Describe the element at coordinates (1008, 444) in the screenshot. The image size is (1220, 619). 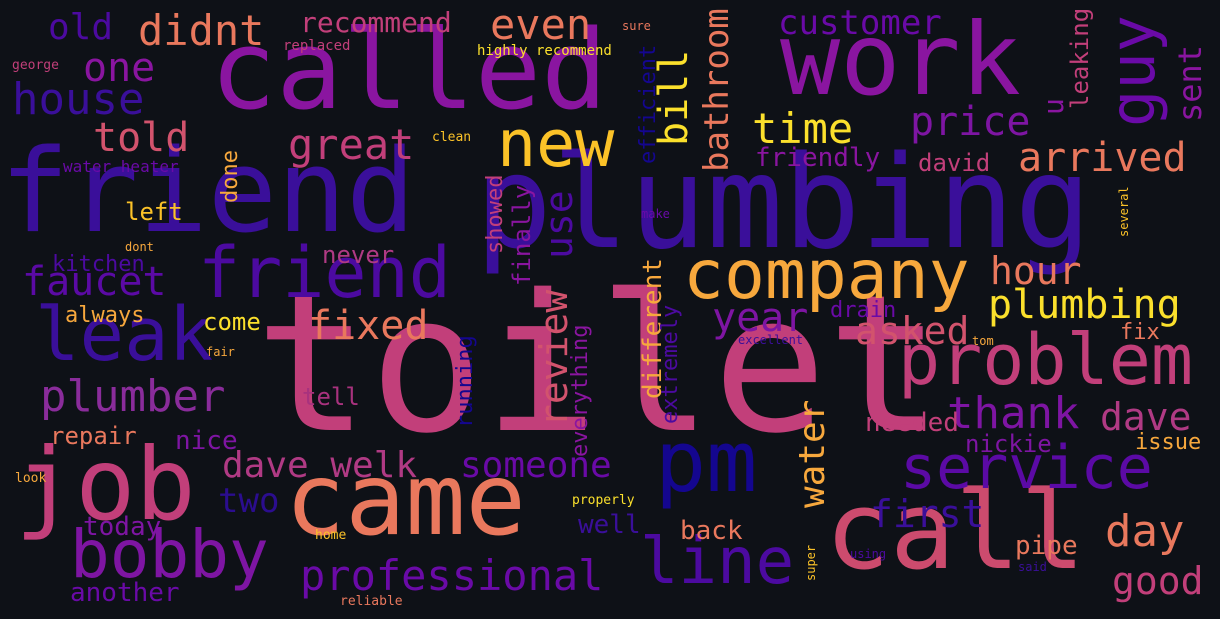
I see `word-nickie: nickie` at that location.